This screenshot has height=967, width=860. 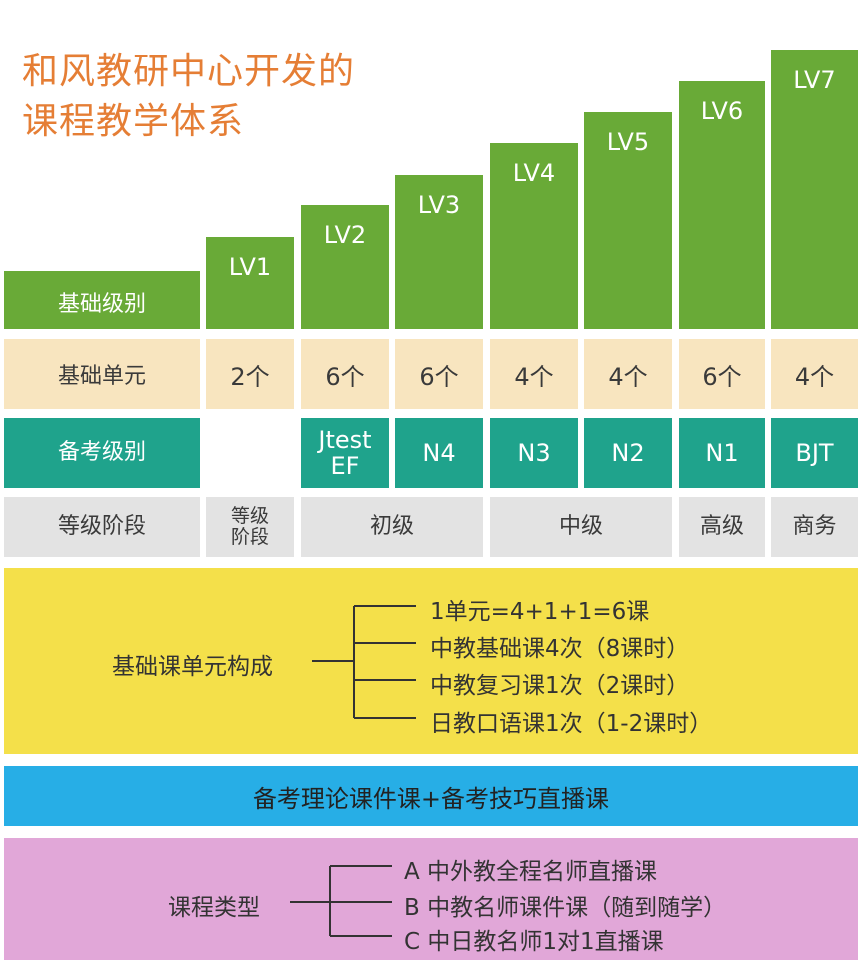 What do you see at coordinates (133, 121) in the screenshot?
I see `title-line-2: 课程教学体系` at bounding box center [133, 121].